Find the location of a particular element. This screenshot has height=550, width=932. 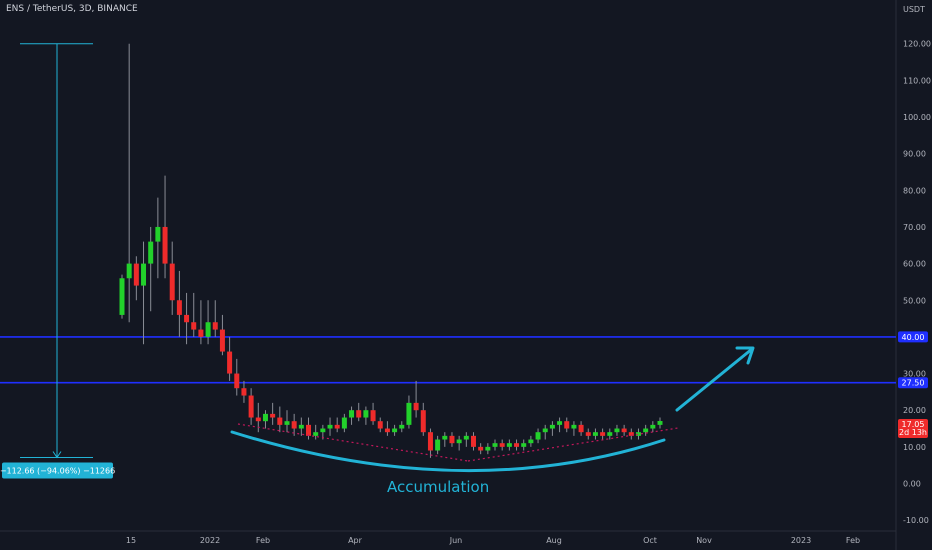

horizontal-levels is located at coordinates (448, 360).